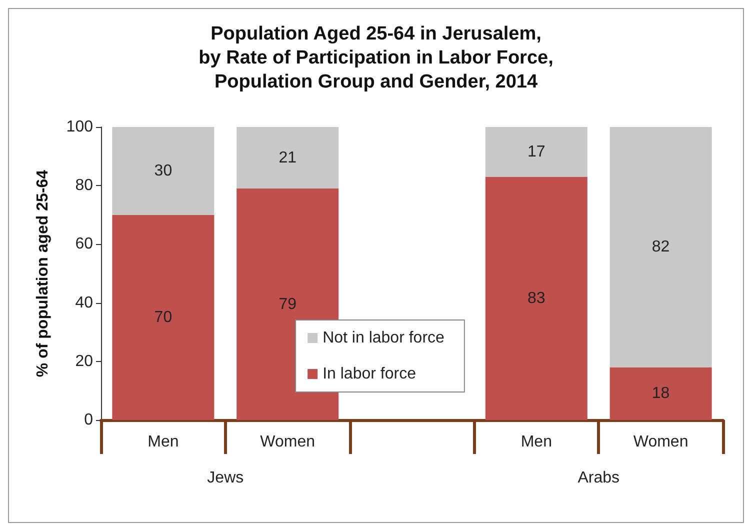 The image size is (752, 531). Describe the element at coordinates (84, 244) in the screenshot. I see `y-tick-label: 60` at that location.